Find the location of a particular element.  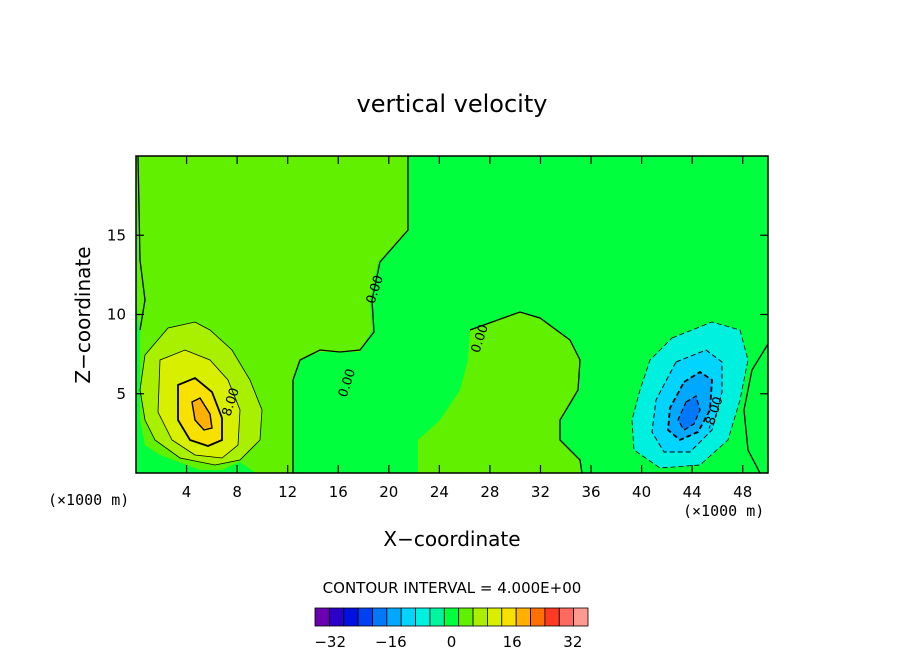

contour-updraft-mid is located at coordinates (199, 404).